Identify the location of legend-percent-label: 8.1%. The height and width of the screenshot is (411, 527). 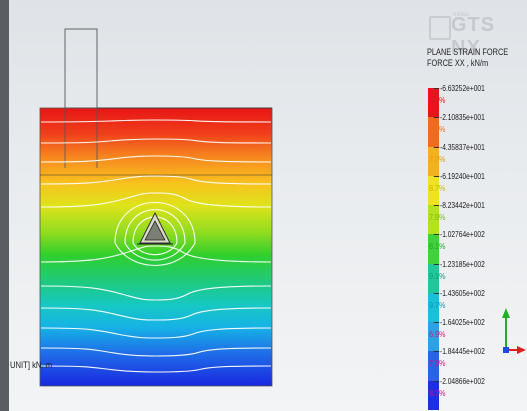
(437, 246).